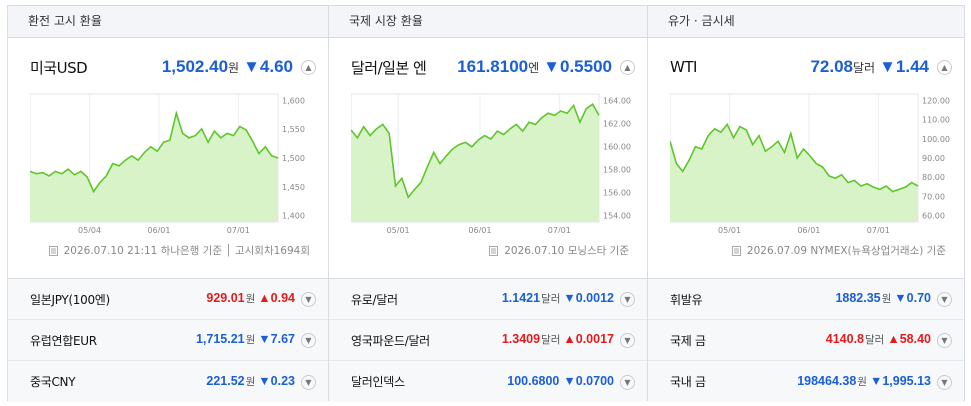  Describe the element at coordinates (617, 216) in the screenshot. I see `y-tick-label: 154.00` at that location.